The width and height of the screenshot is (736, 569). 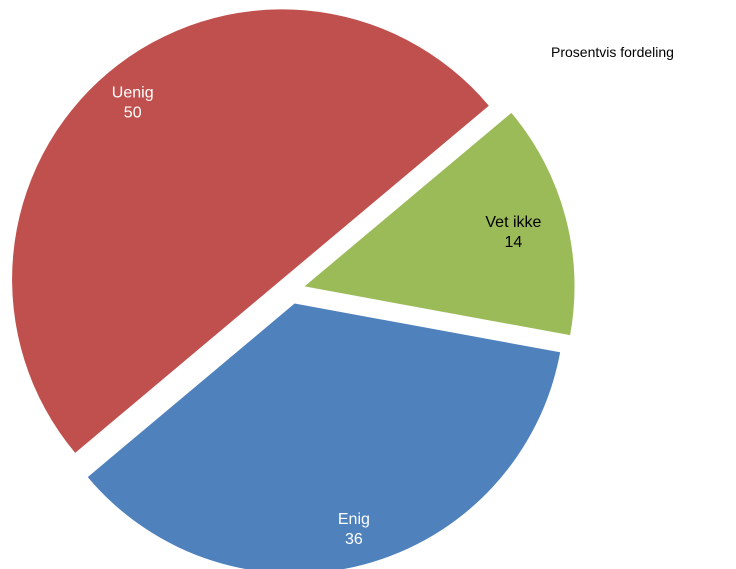 I want to click on slice-category-label: Uenig, so click(x=133, y=92).